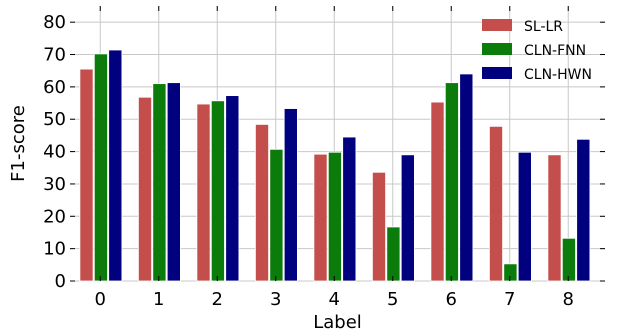 The width and height of the screenshot is (619, 330). What do you see at coordinates (54, 249) in the screenshot?
I see `y-tick-label: 10` at bounding box center [54, 249].